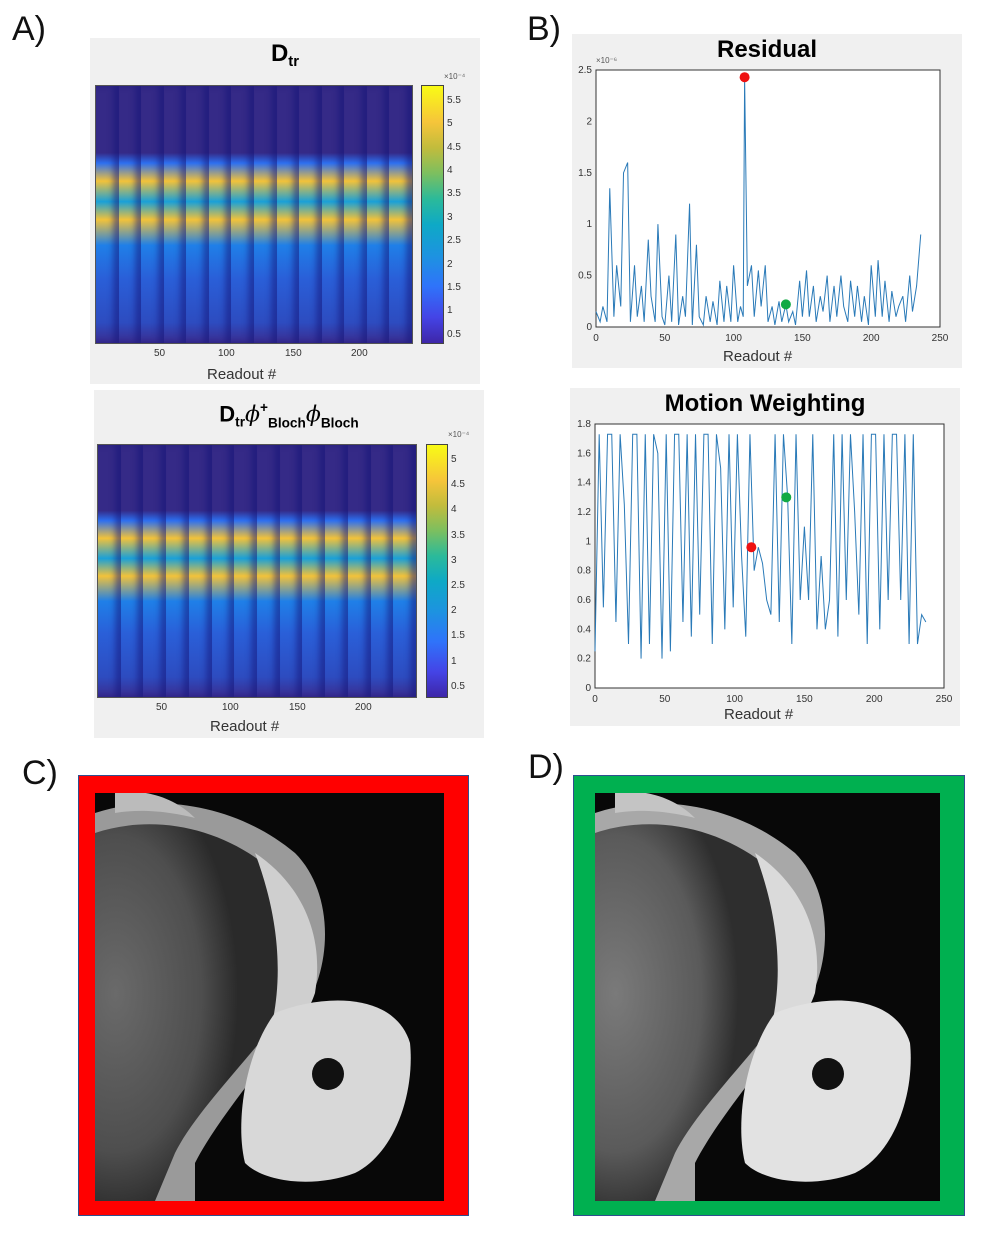  I want to click on panel-label-d: D), so click(546, 767).